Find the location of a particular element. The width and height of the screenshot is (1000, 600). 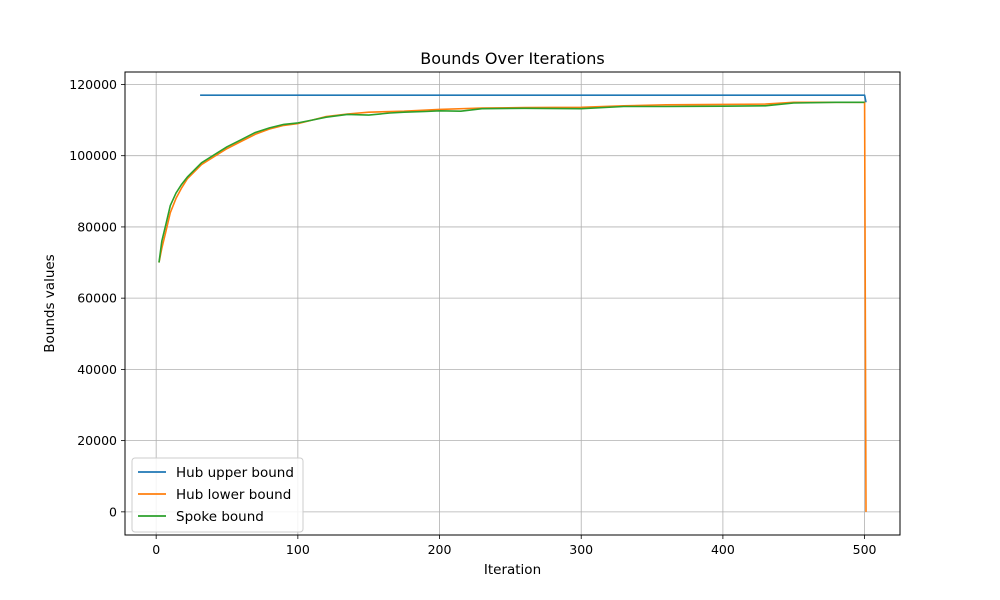

y-tick-label: 0 is located at coordinates (113, 511).